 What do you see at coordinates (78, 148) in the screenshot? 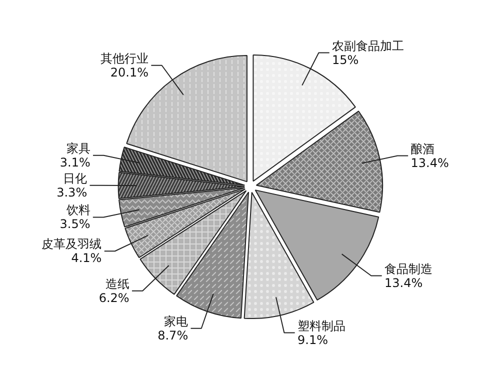
I see `slice-label: 家具` at bounding box center [78, 148].